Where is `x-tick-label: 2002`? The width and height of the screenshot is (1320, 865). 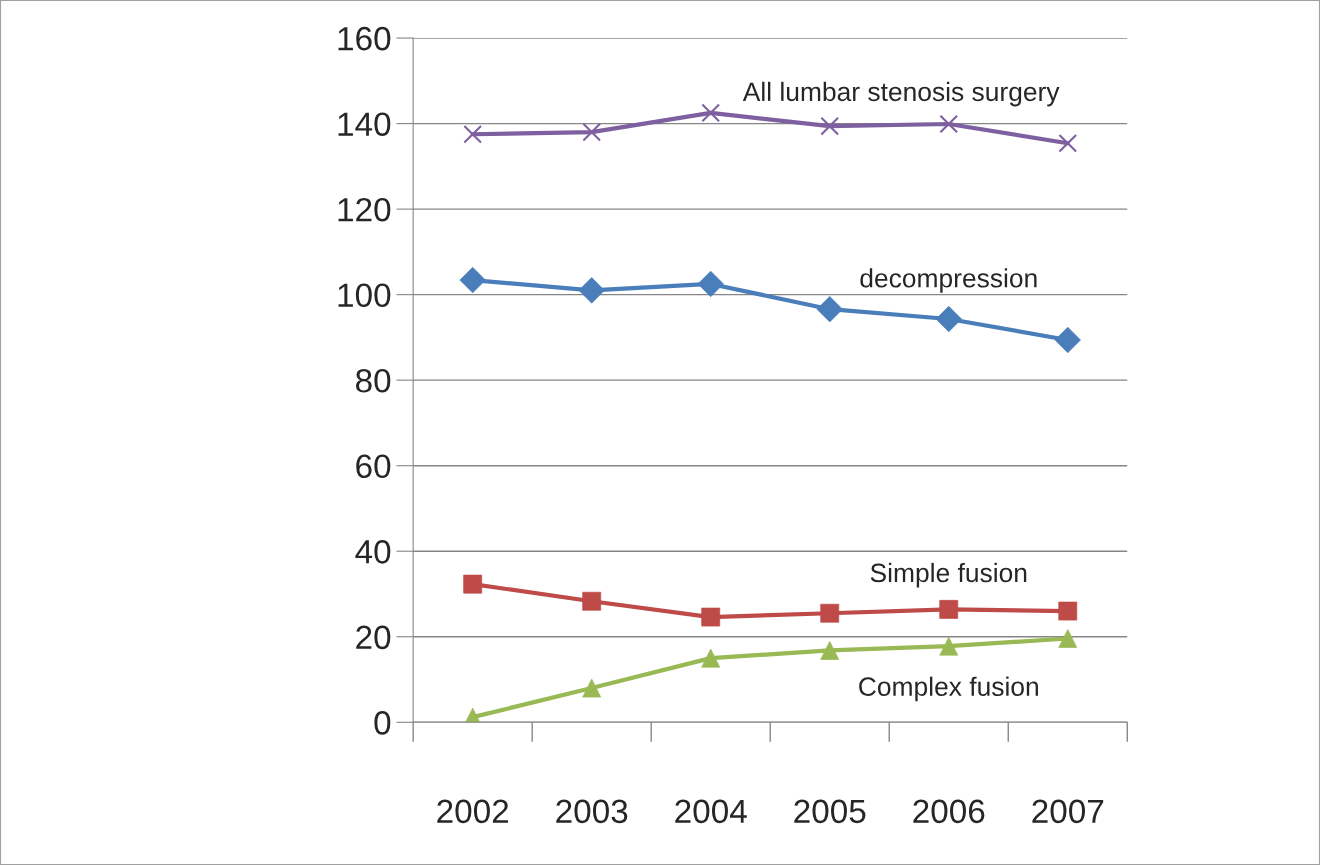 x-tick-label: 2002 is located at coordinates (473, 811).